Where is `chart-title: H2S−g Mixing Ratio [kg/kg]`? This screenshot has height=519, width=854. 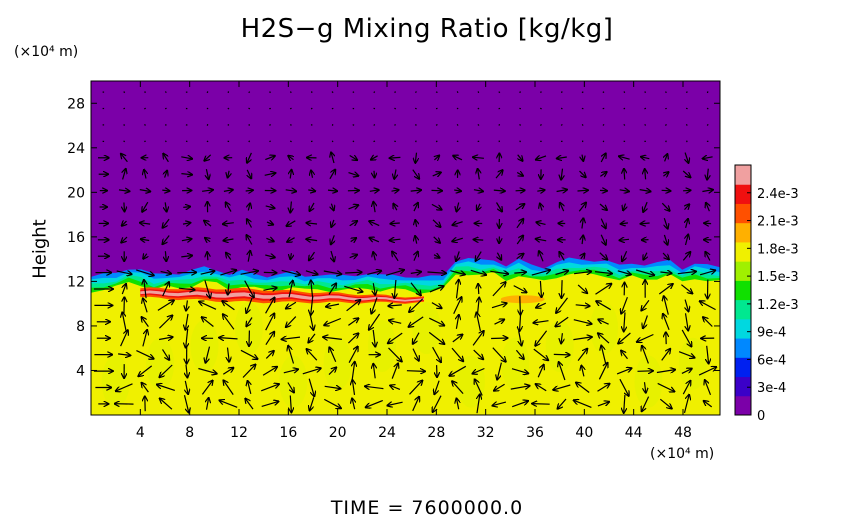
chart-title: H2S−g Mixing Ratio [kg/kg] is located at coordinates (427, 29).